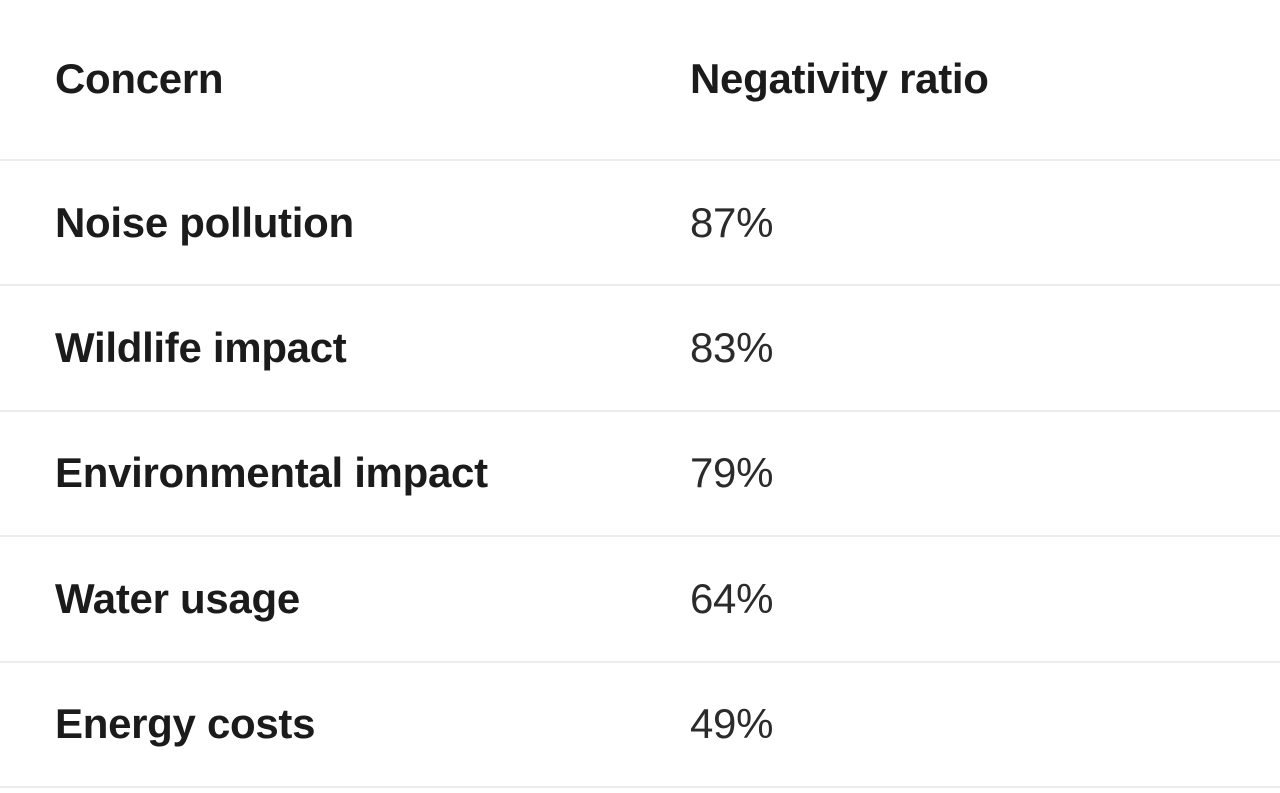 This screenshot has width=1280, height=793. Describe the element at coordinates (271, 473) in the screenshot. I see `concern-label: Environmental impact` at that location.